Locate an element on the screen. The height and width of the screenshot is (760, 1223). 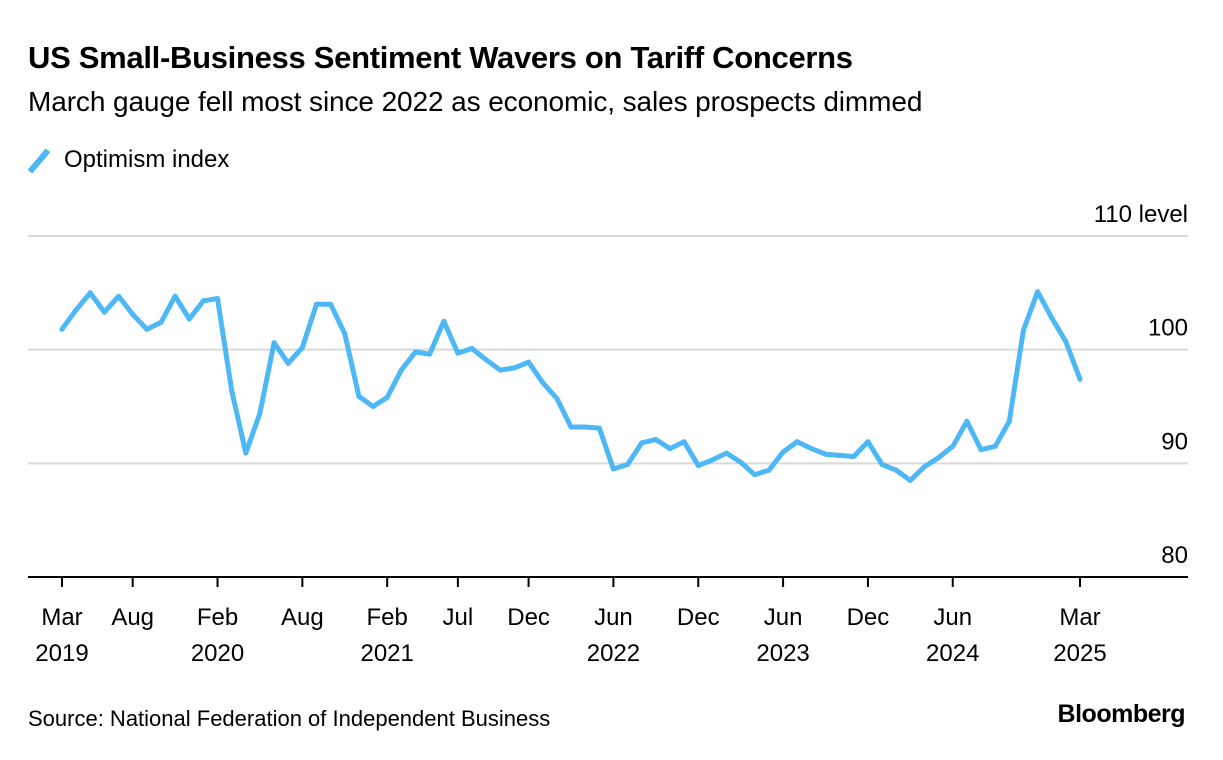
x-tick-label-year: 2021 is located at coordinates (386, 653).